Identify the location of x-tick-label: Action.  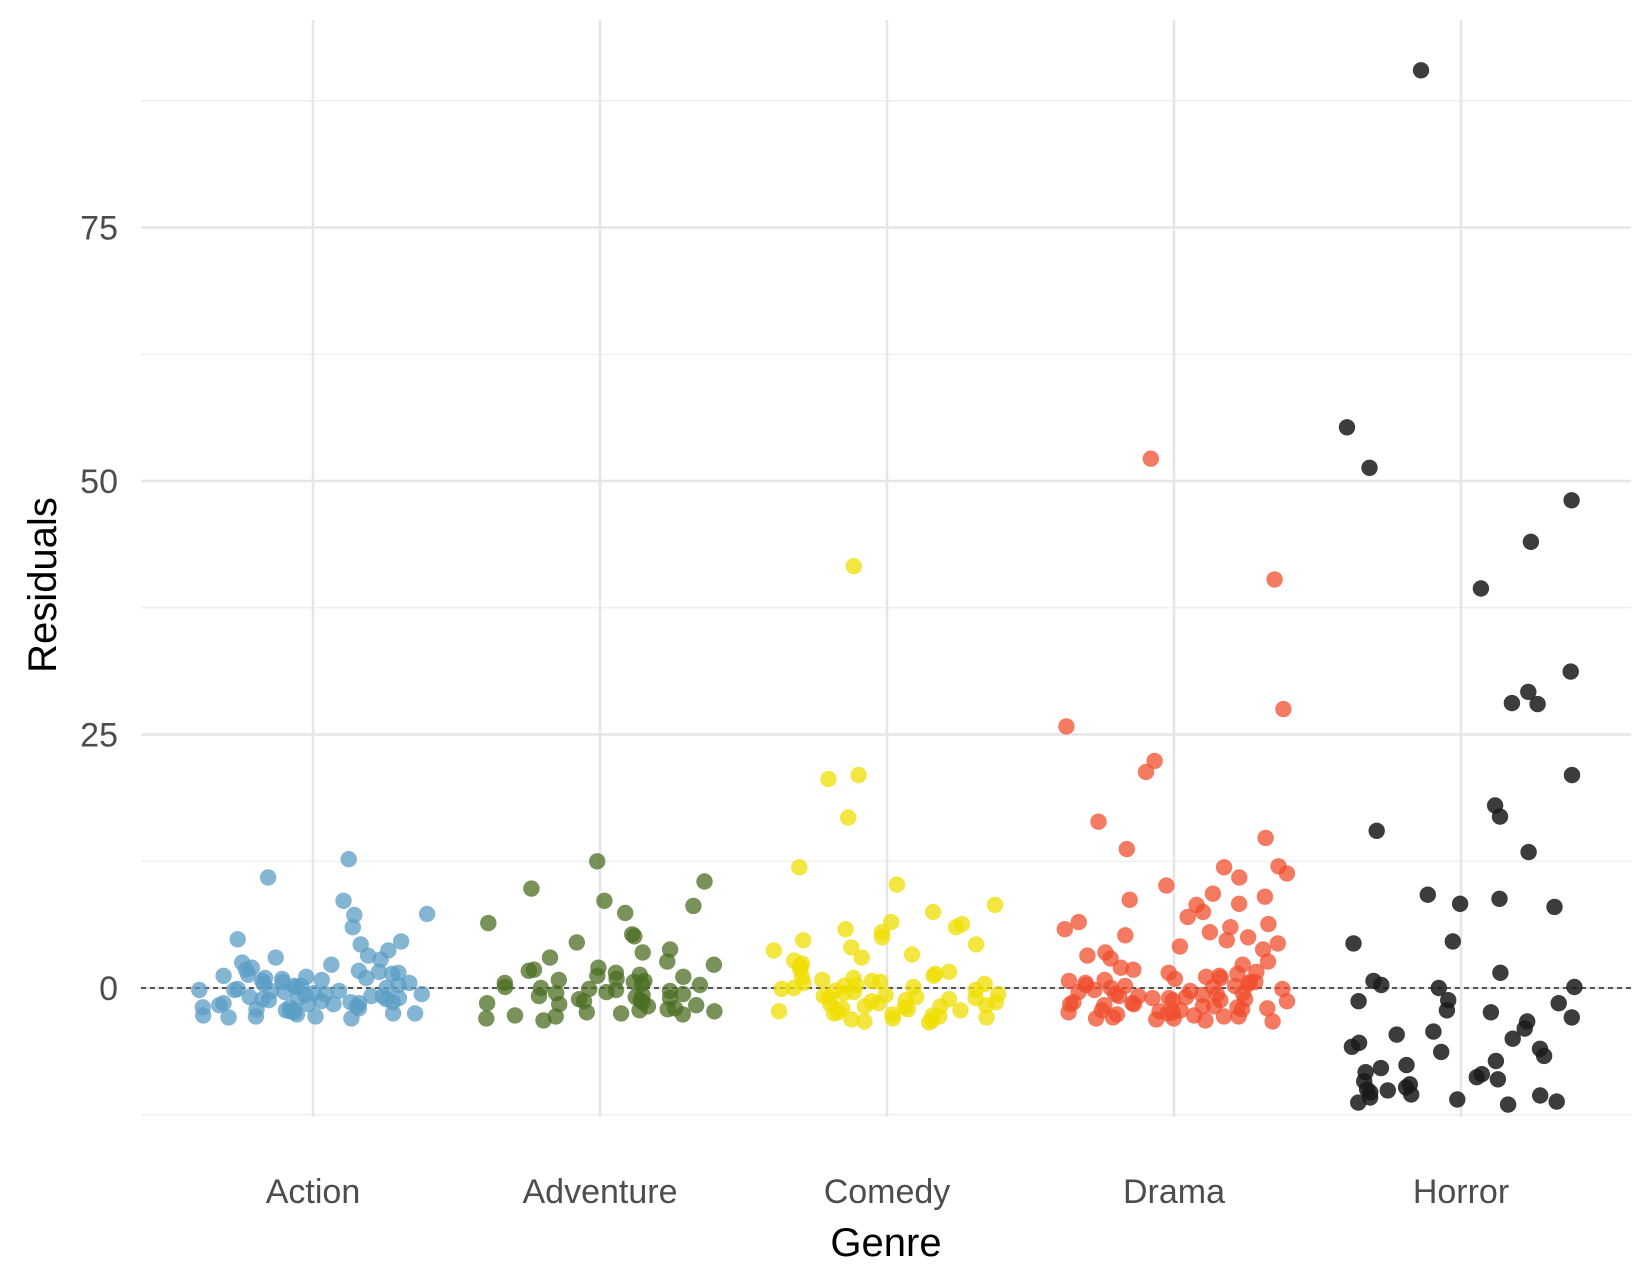
(313, 1192).